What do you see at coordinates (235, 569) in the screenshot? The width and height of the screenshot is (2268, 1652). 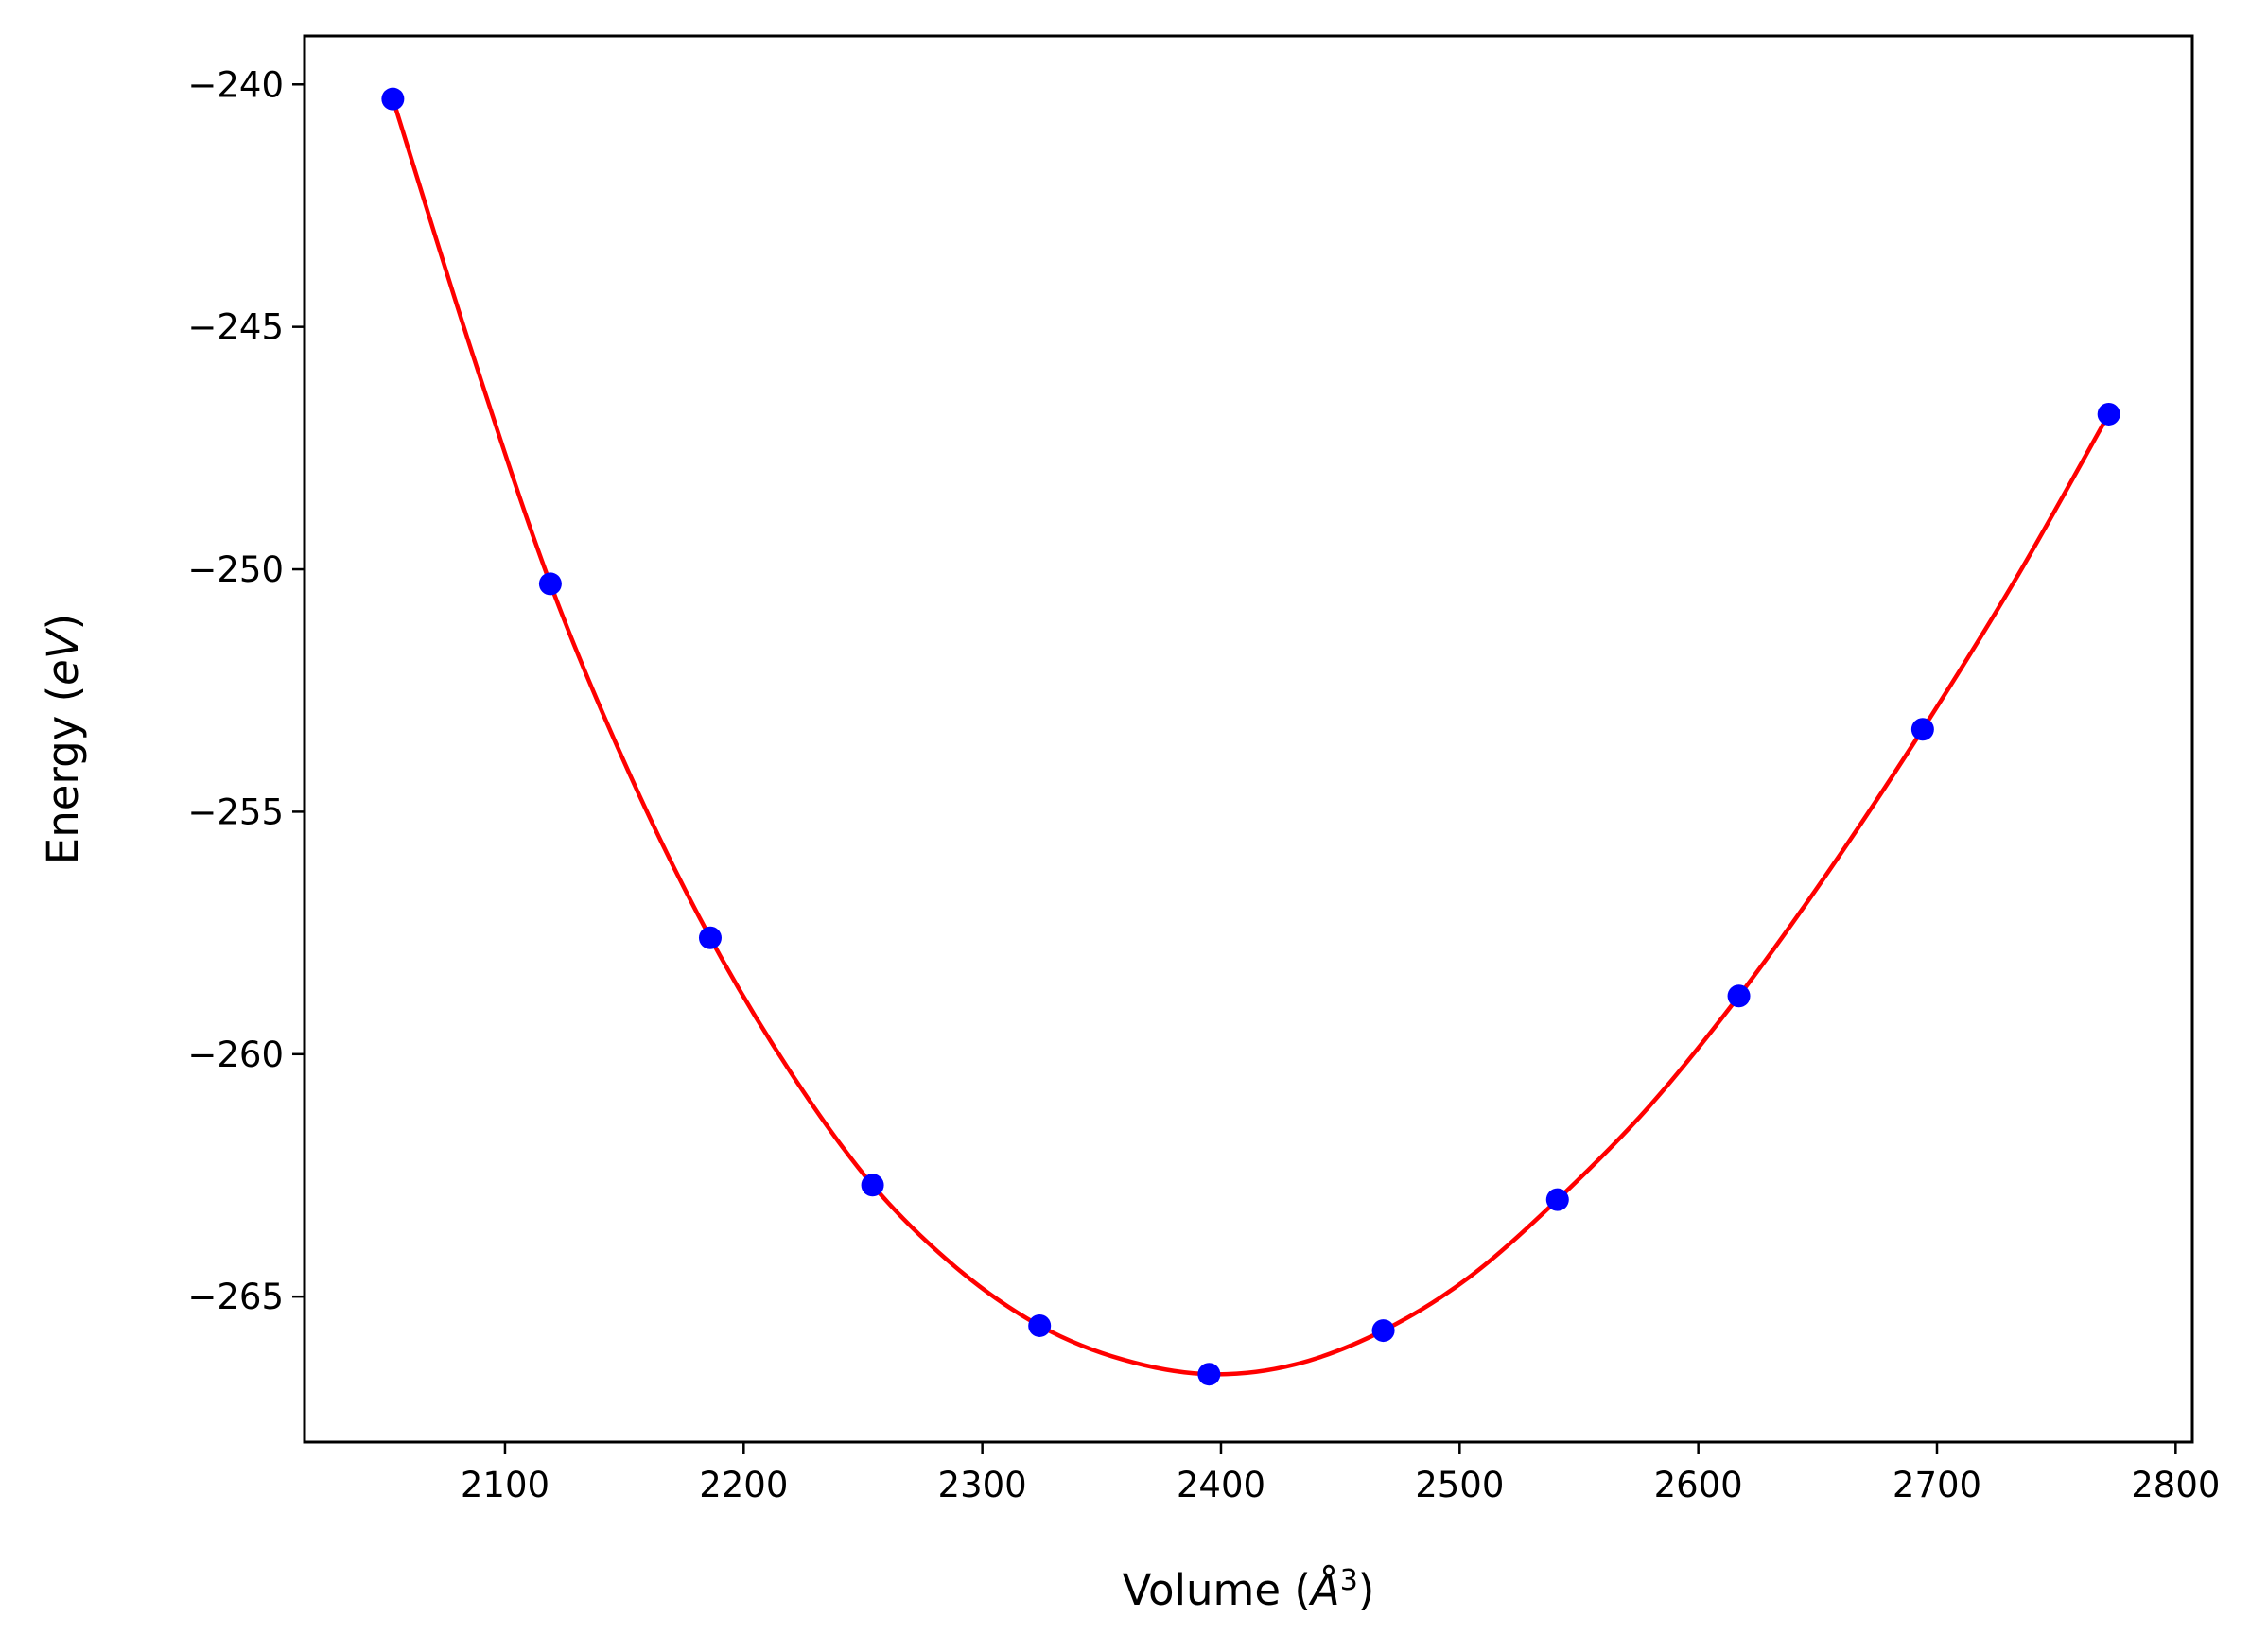 I see `y-tick-label: −250` at bounding box center [235, 569].